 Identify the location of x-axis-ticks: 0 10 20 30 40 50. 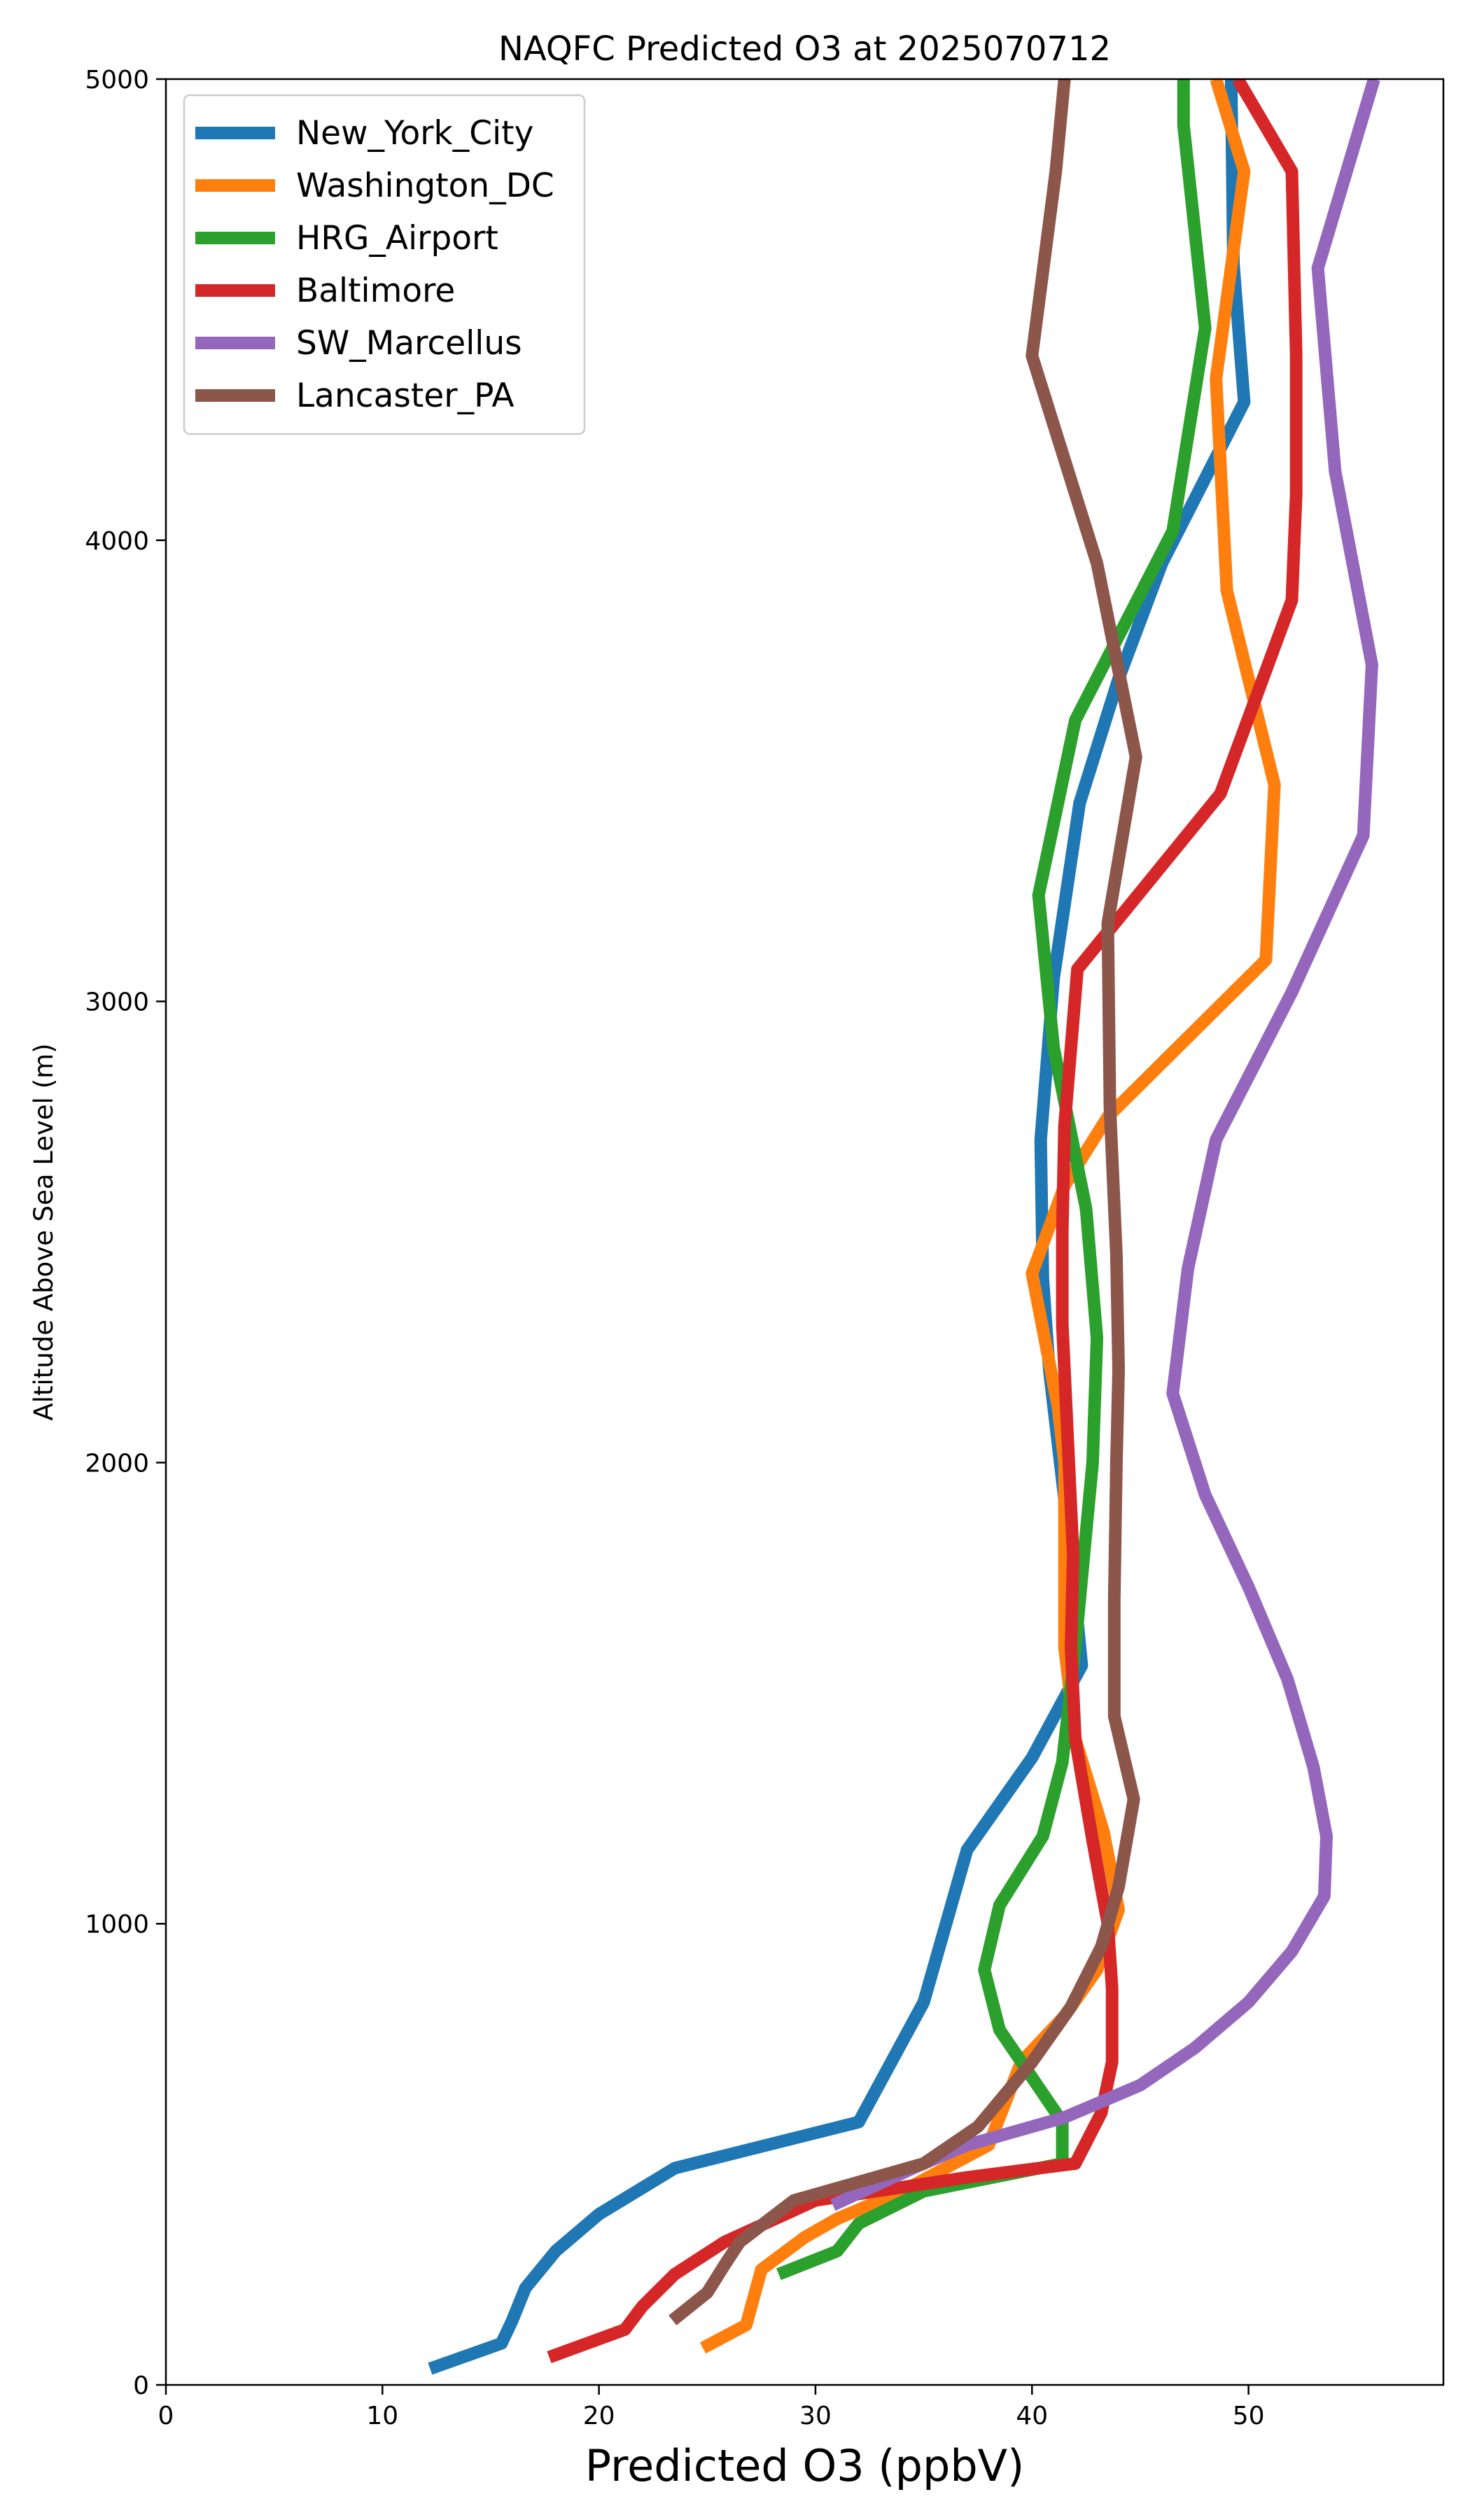
(711, 2407).